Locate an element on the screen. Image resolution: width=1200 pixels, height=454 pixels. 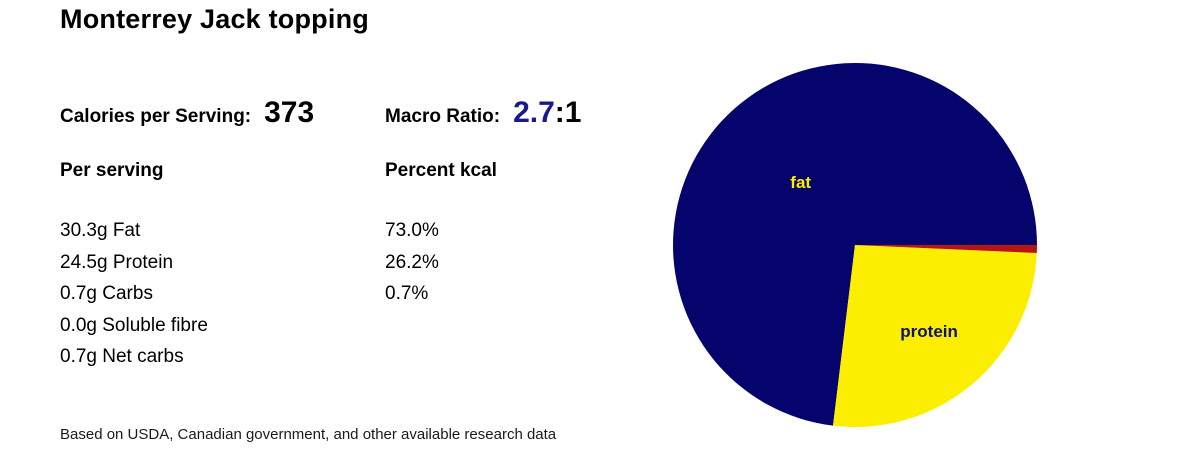
table-header-row: Per serving Percent kcal is located at coordinates (330, 172).